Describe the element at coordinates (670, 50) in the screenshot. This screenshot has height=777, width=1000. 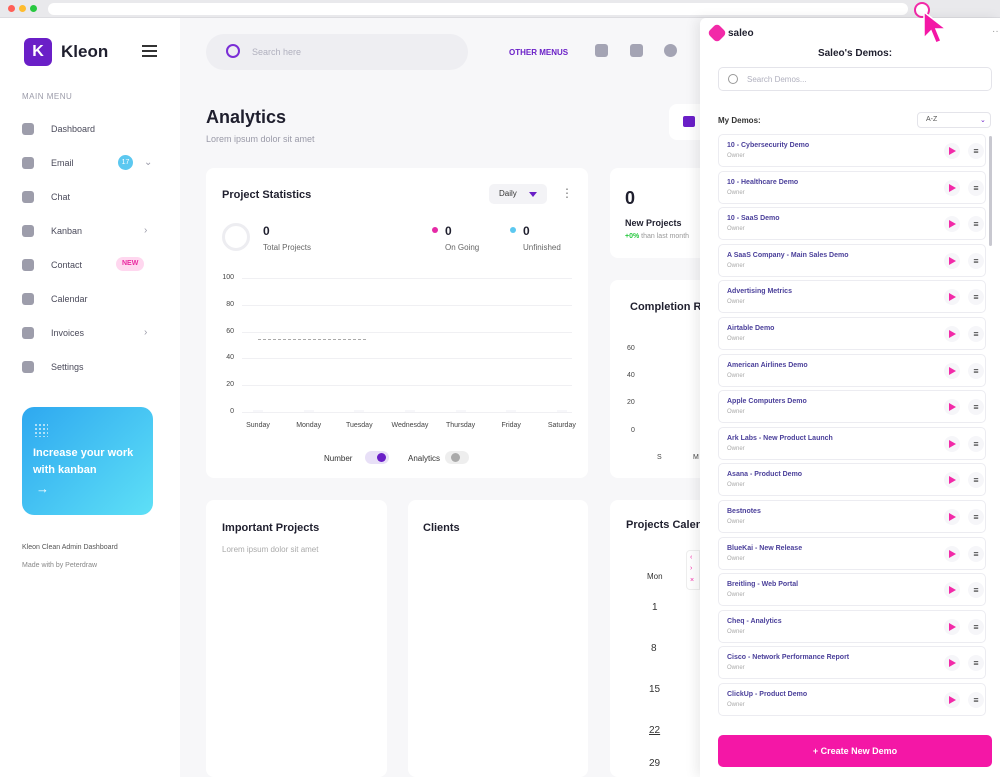
I see `check-circle-icon` at that location.